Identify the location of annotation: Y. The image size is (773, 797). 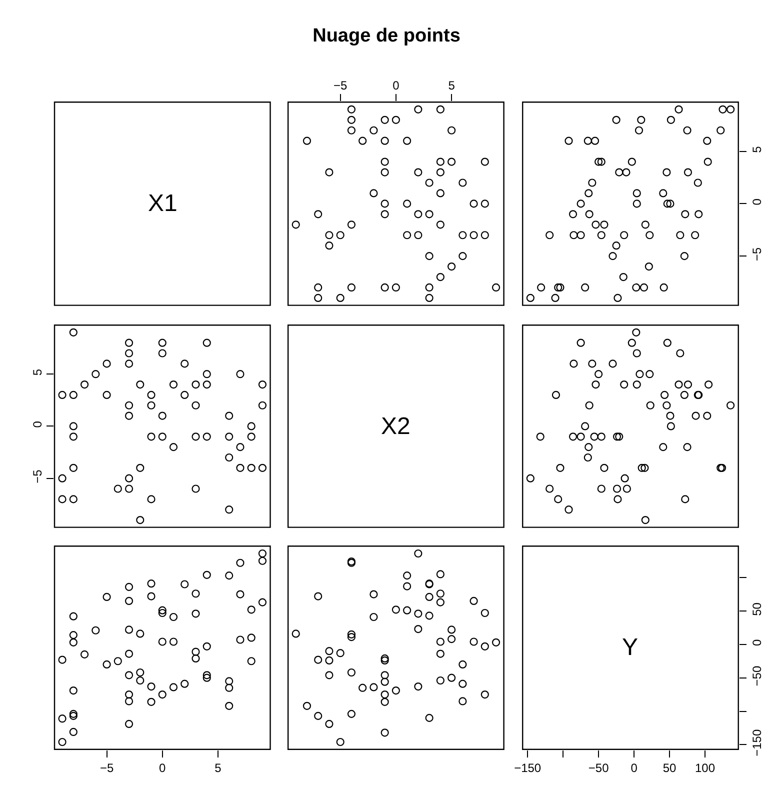
(630, 647).